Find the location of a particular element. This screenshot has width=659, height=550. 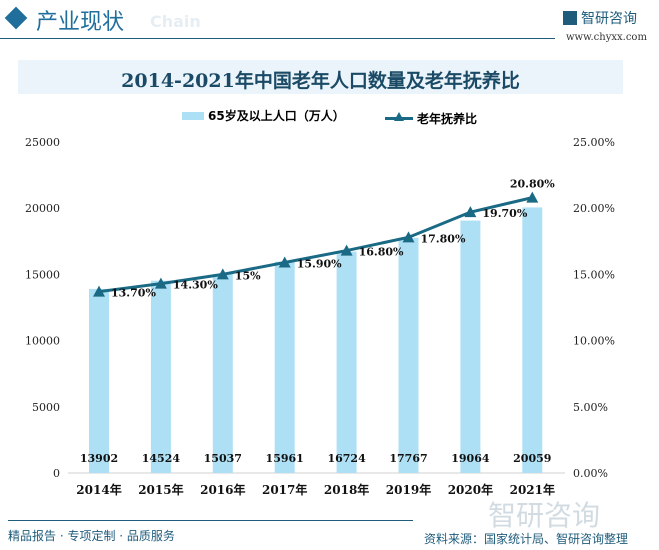

ratio-data-label: 16.80% is located at coordinates (381, 252).